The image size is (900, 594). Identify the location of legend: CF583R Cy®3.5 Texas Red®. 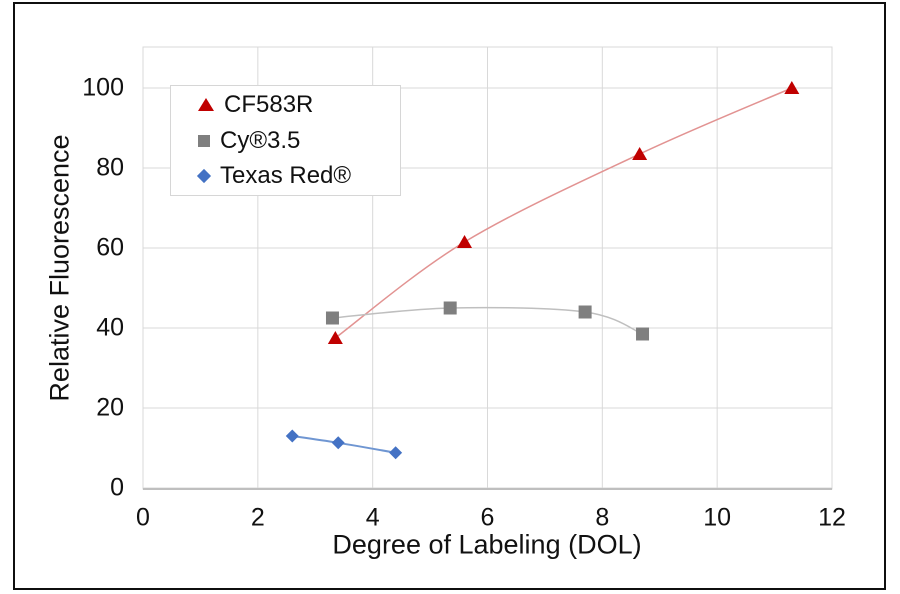
(285, 140).